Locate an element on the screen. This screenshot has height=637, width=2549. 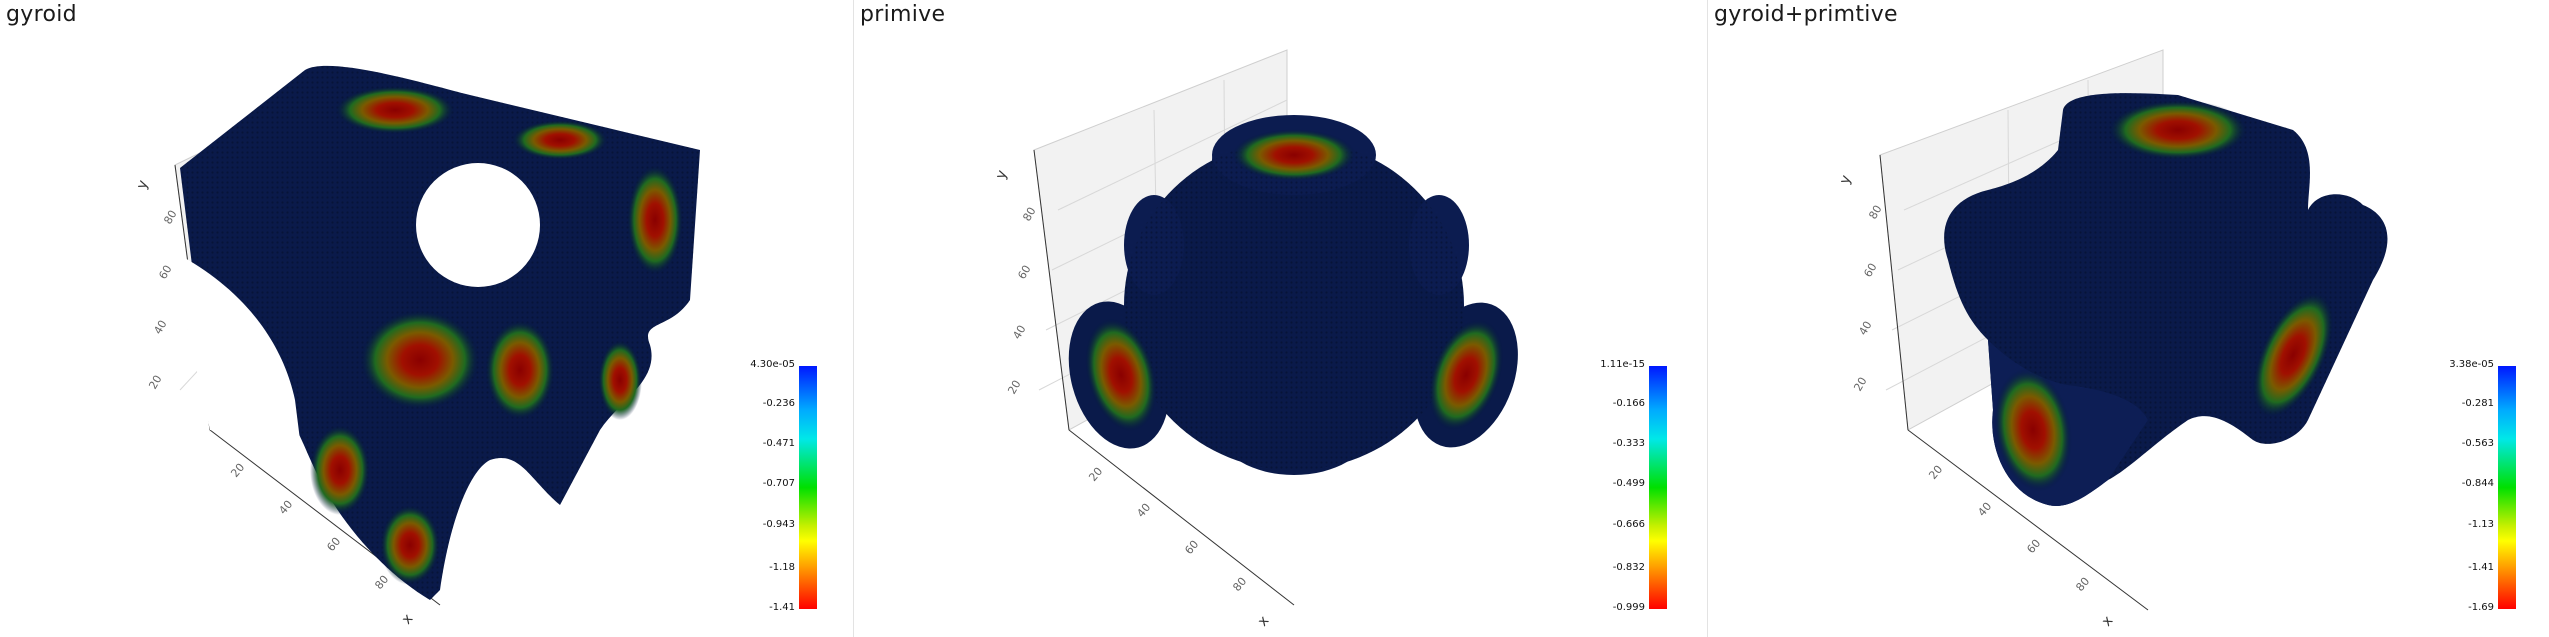
colorbar-label: 1.11e-15 is located at coordinates (1622, 364).